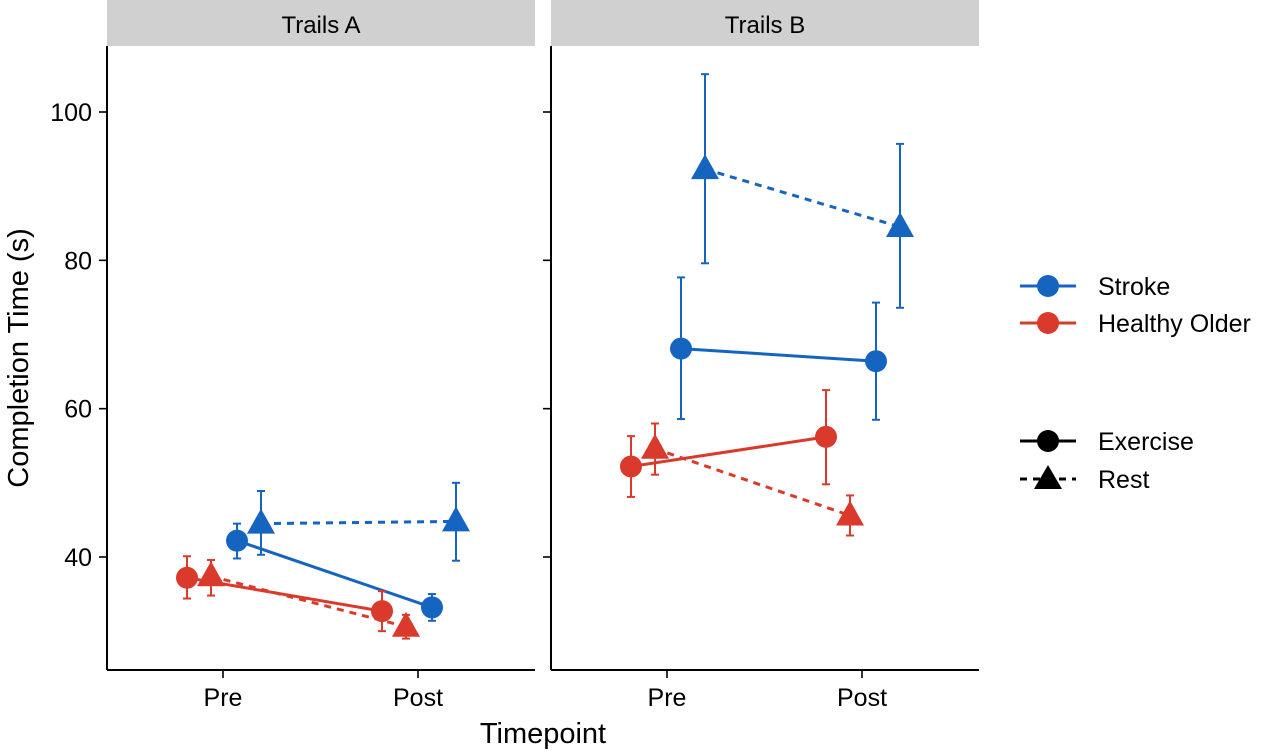  What do you see at coordinates (765, 25) in the screenshot?
I see `strip-trails-b-label: Trails B` at bounding box center [765, 25].